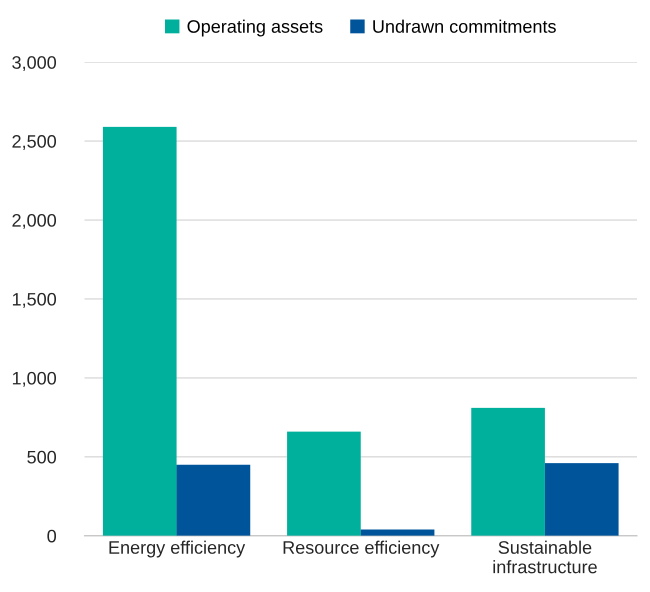  Describe the element at coordinates (34, 64) in the screenshot. I see `y-tick-label: 3,000` at that location.